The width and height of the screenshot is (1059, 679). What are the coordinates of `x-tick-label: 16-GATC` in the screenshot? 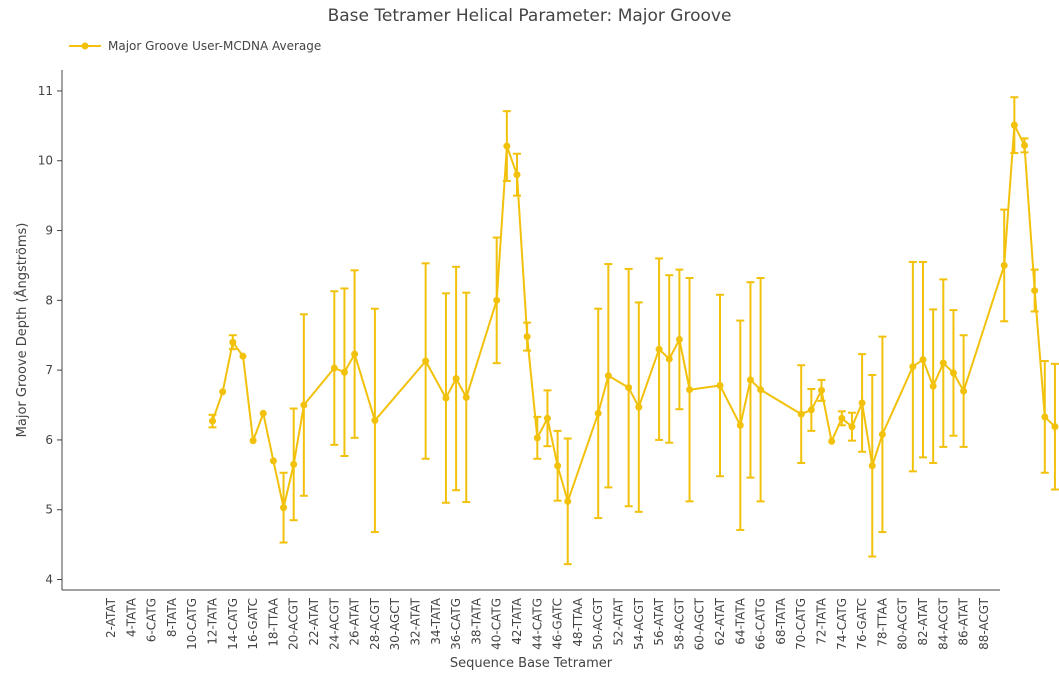 It's located at (253, 624).